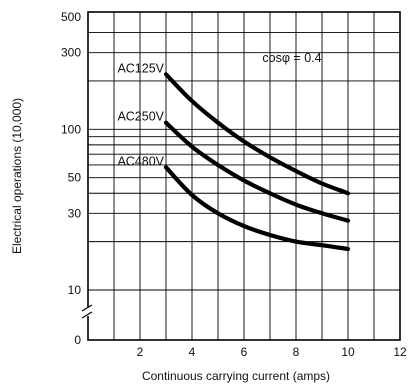 The width and height of the screenshot is (419, 386). I want to click on series-line-ac250v, so click(257, 171).